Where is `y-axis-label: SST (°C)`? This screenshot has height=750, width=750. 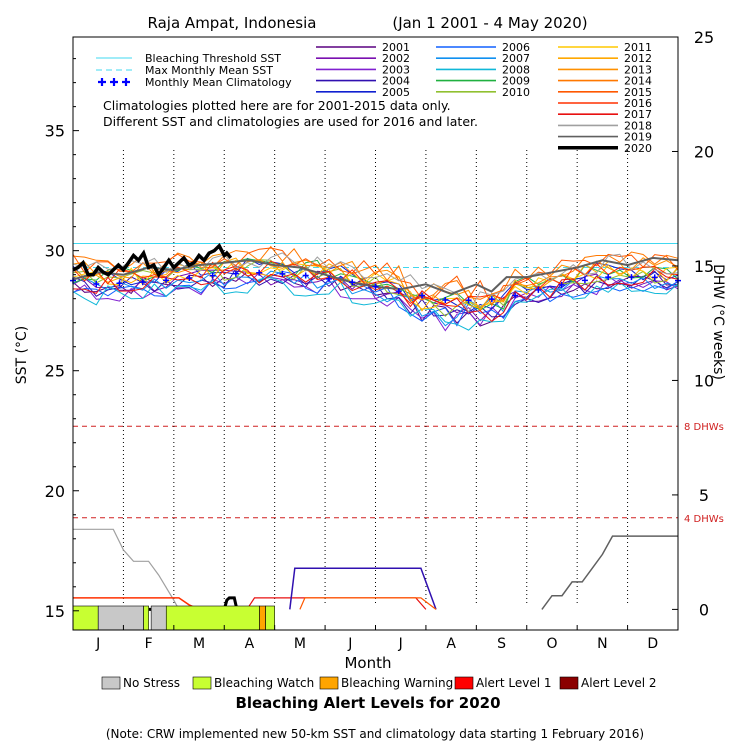 y-axis-label: SST (°C) is located at coordinates (22, 355).